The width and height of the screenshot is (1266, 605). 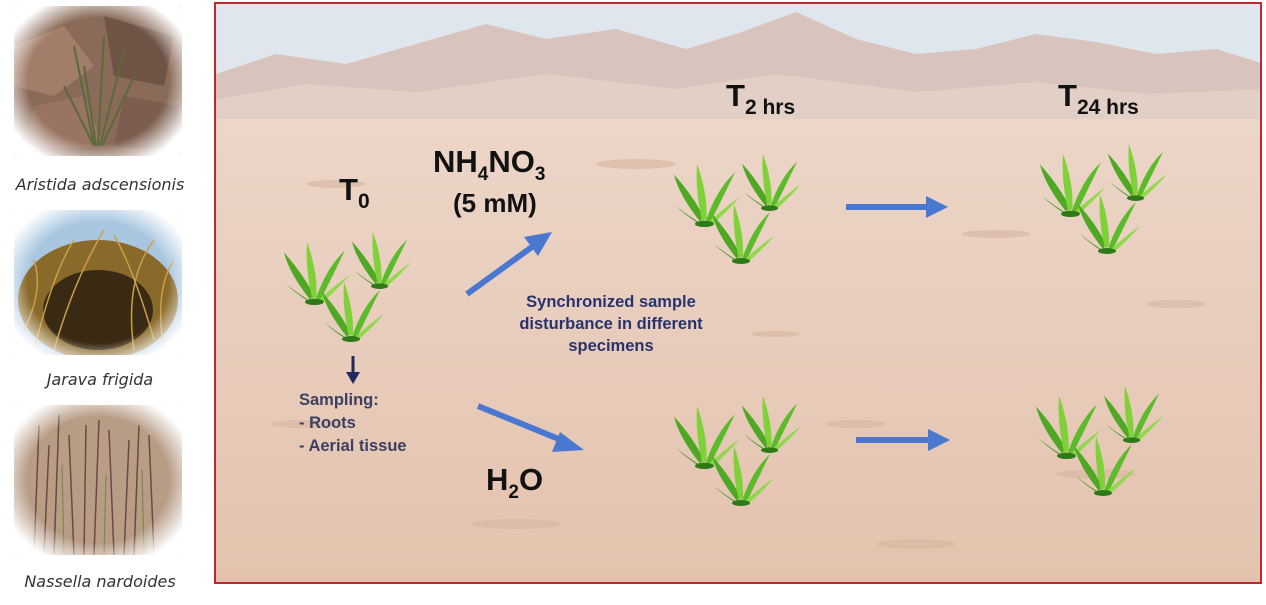 I want to click on arrow-to-h2o, so click(x=530, y=427).